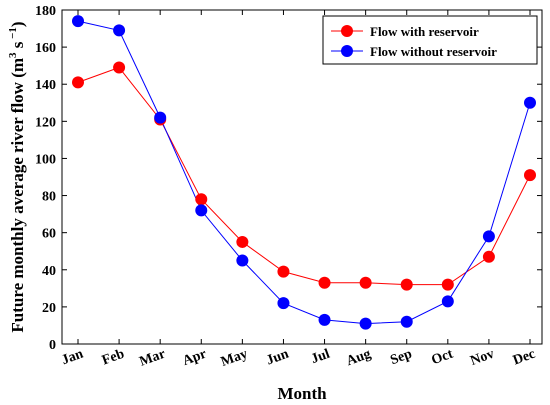 The height and width of the screenshot is (405, 550). What do you see at coordinates (49, 271) in the screenshot?
I see `y-tick-label: 40` at bounding box center [49, 271].